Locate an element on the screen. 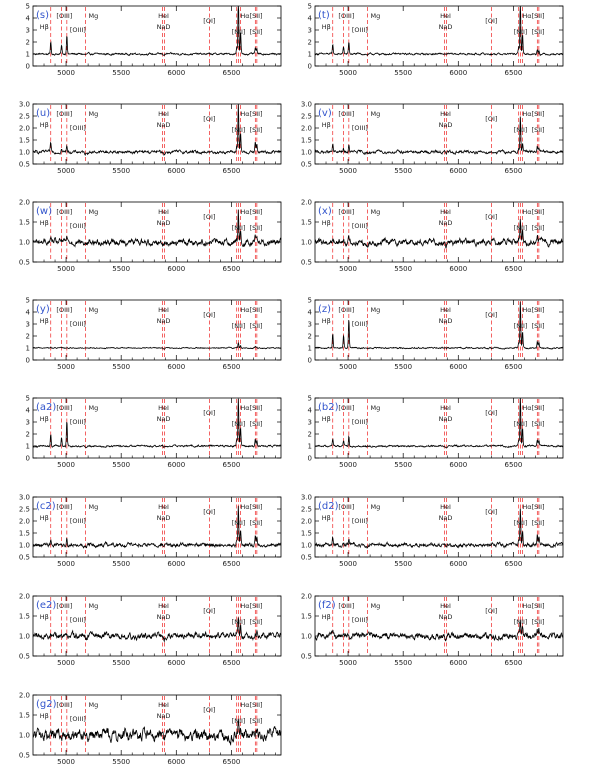 This screenshot has height=782, width=600. panel-label: (w) is located at coordinates (44, 211).